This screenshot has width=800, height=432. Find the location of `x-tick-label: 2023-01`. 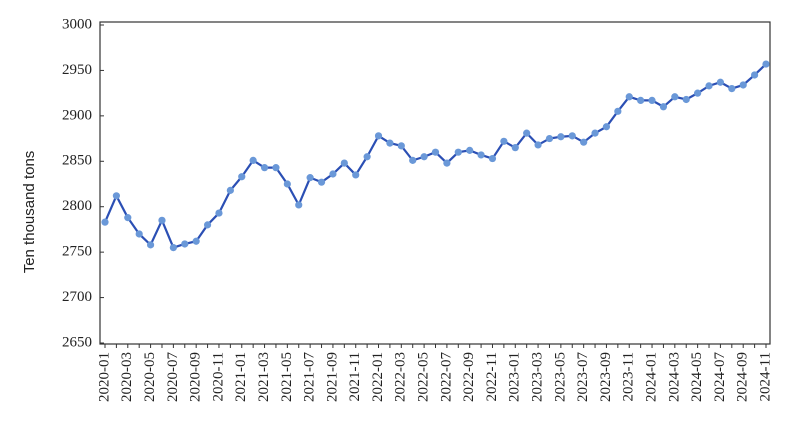

x-tick-label: 2023-01 is located at coordinates (515, 377).